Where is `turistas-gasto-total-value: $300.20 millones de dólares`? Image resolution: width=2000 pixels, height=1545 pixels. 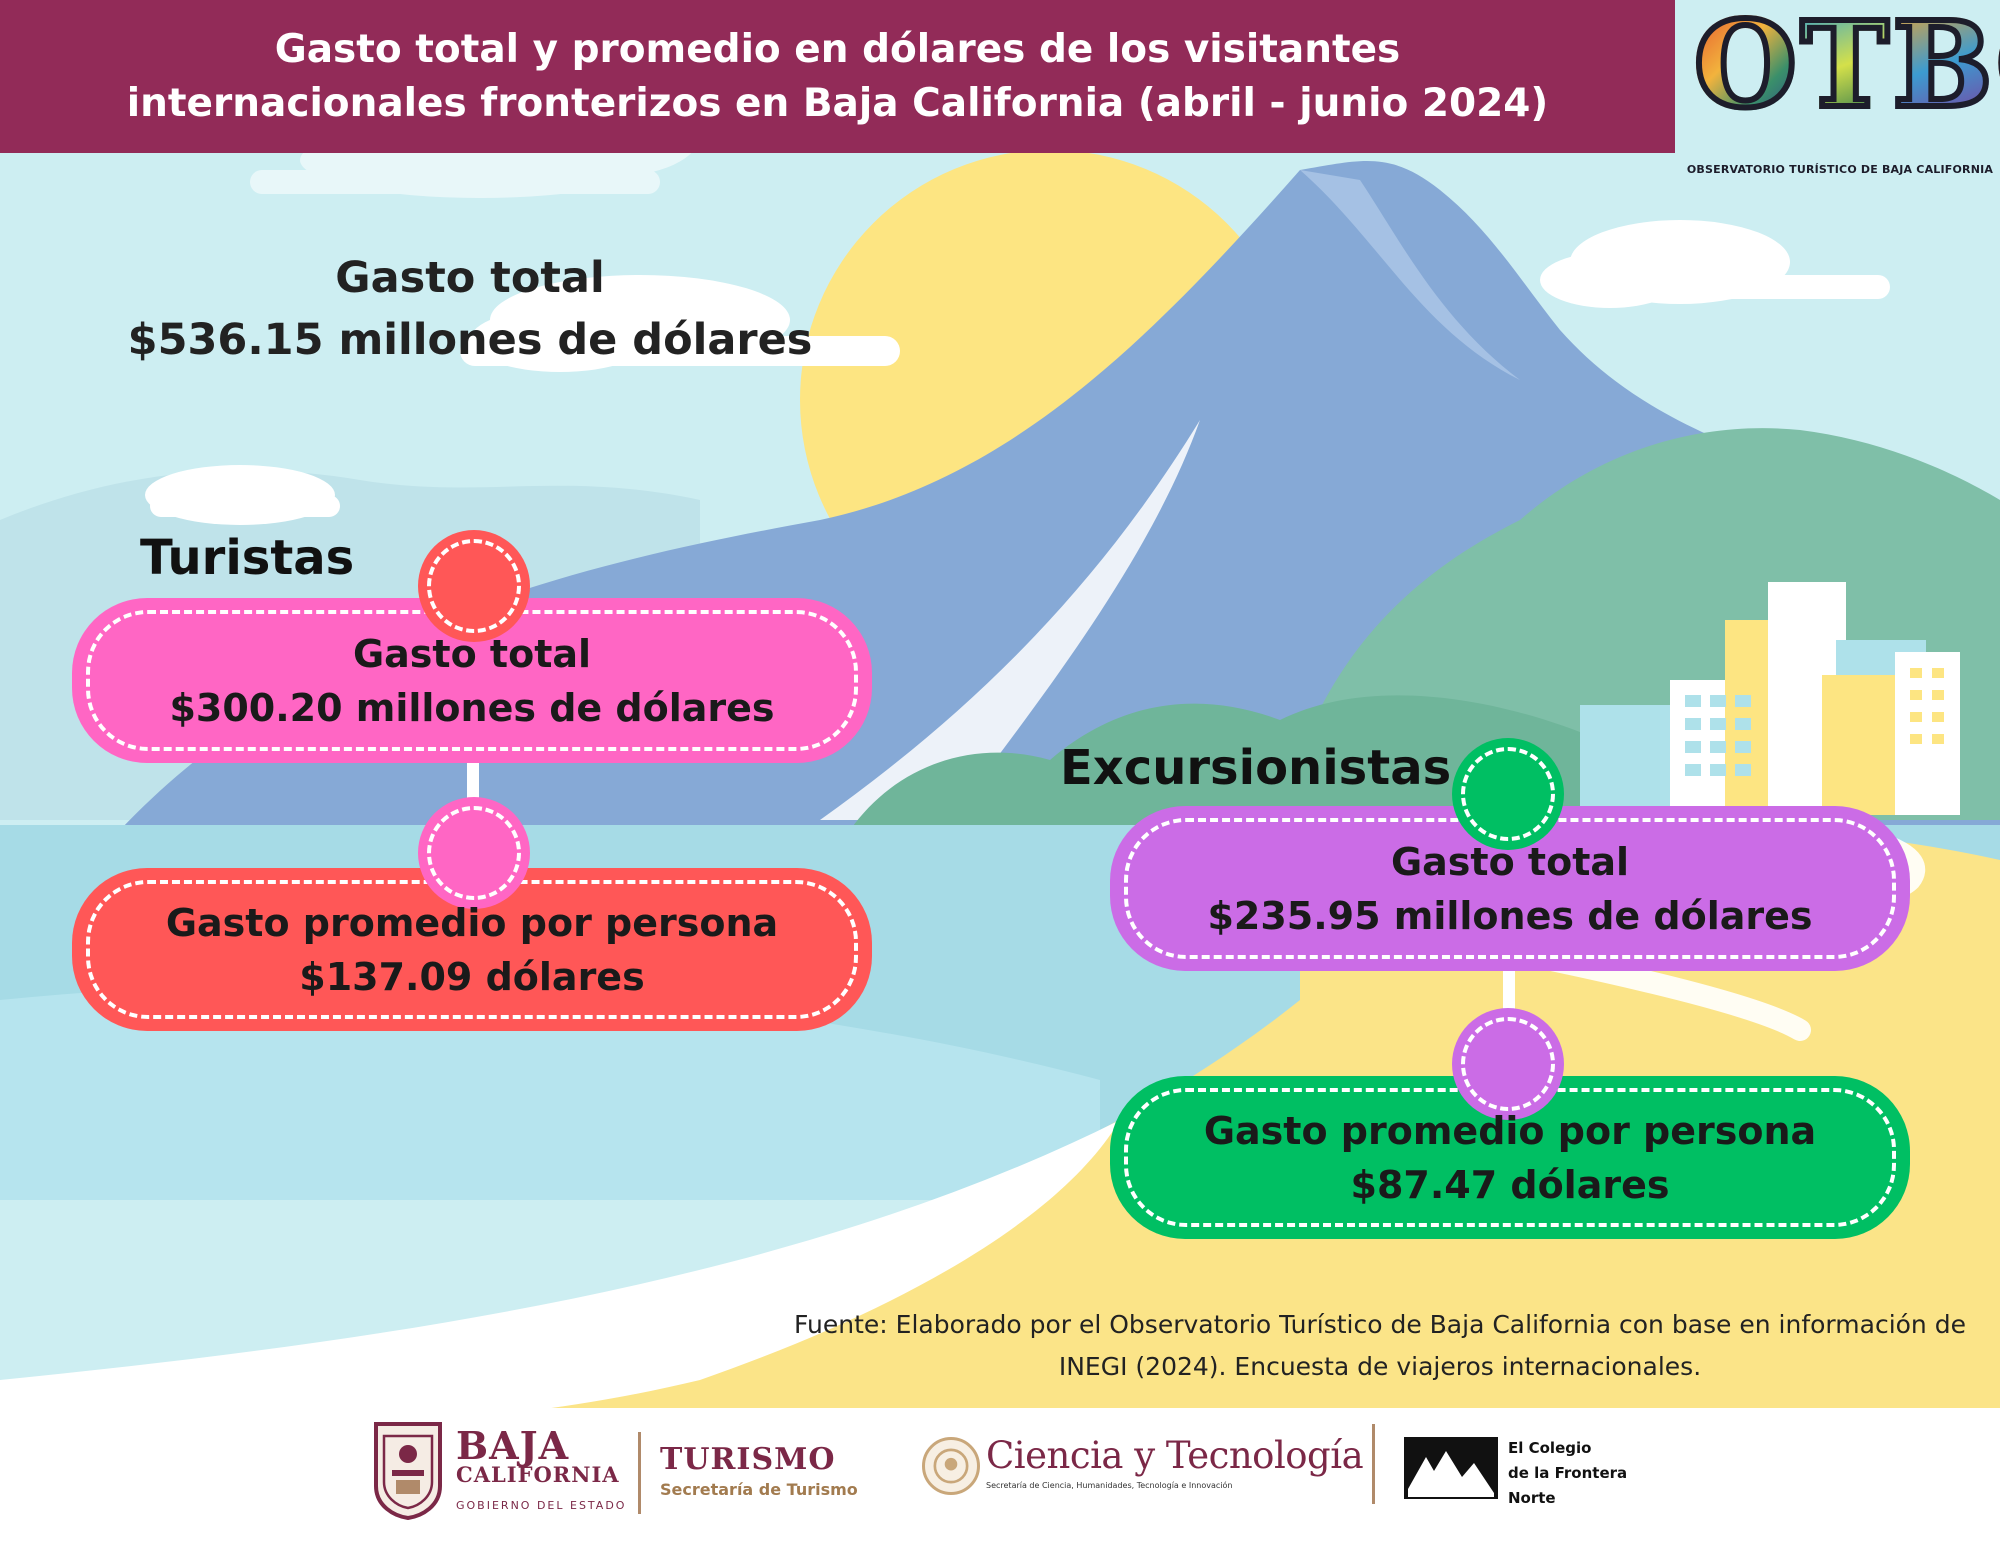 turistas-gasto-total-value: $300.20 millones de dólares is located at coordinates (472, 707).